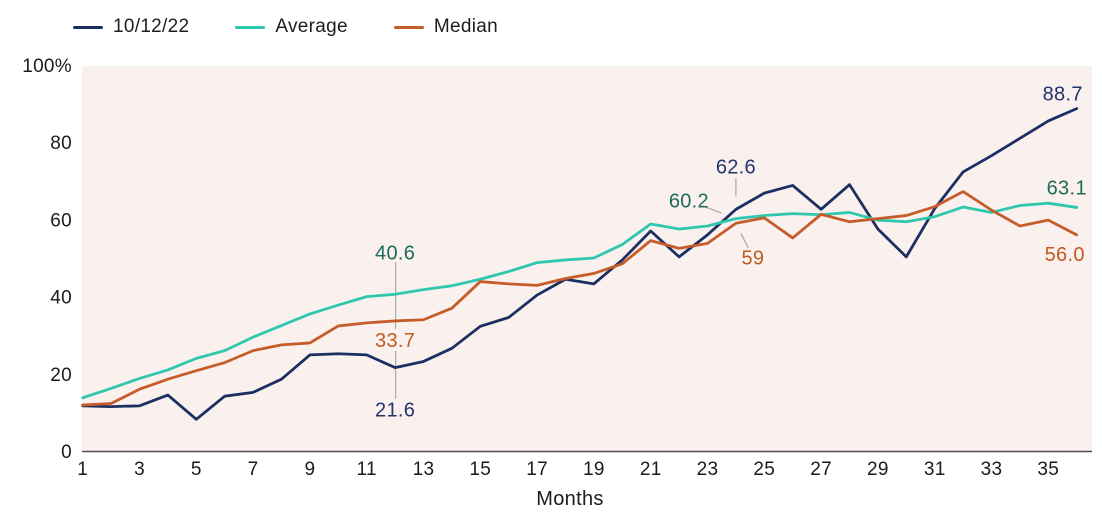 The width and height of the screenshot is (1102, 522). I want to click on legend-swatch-median, so click(408, 27).